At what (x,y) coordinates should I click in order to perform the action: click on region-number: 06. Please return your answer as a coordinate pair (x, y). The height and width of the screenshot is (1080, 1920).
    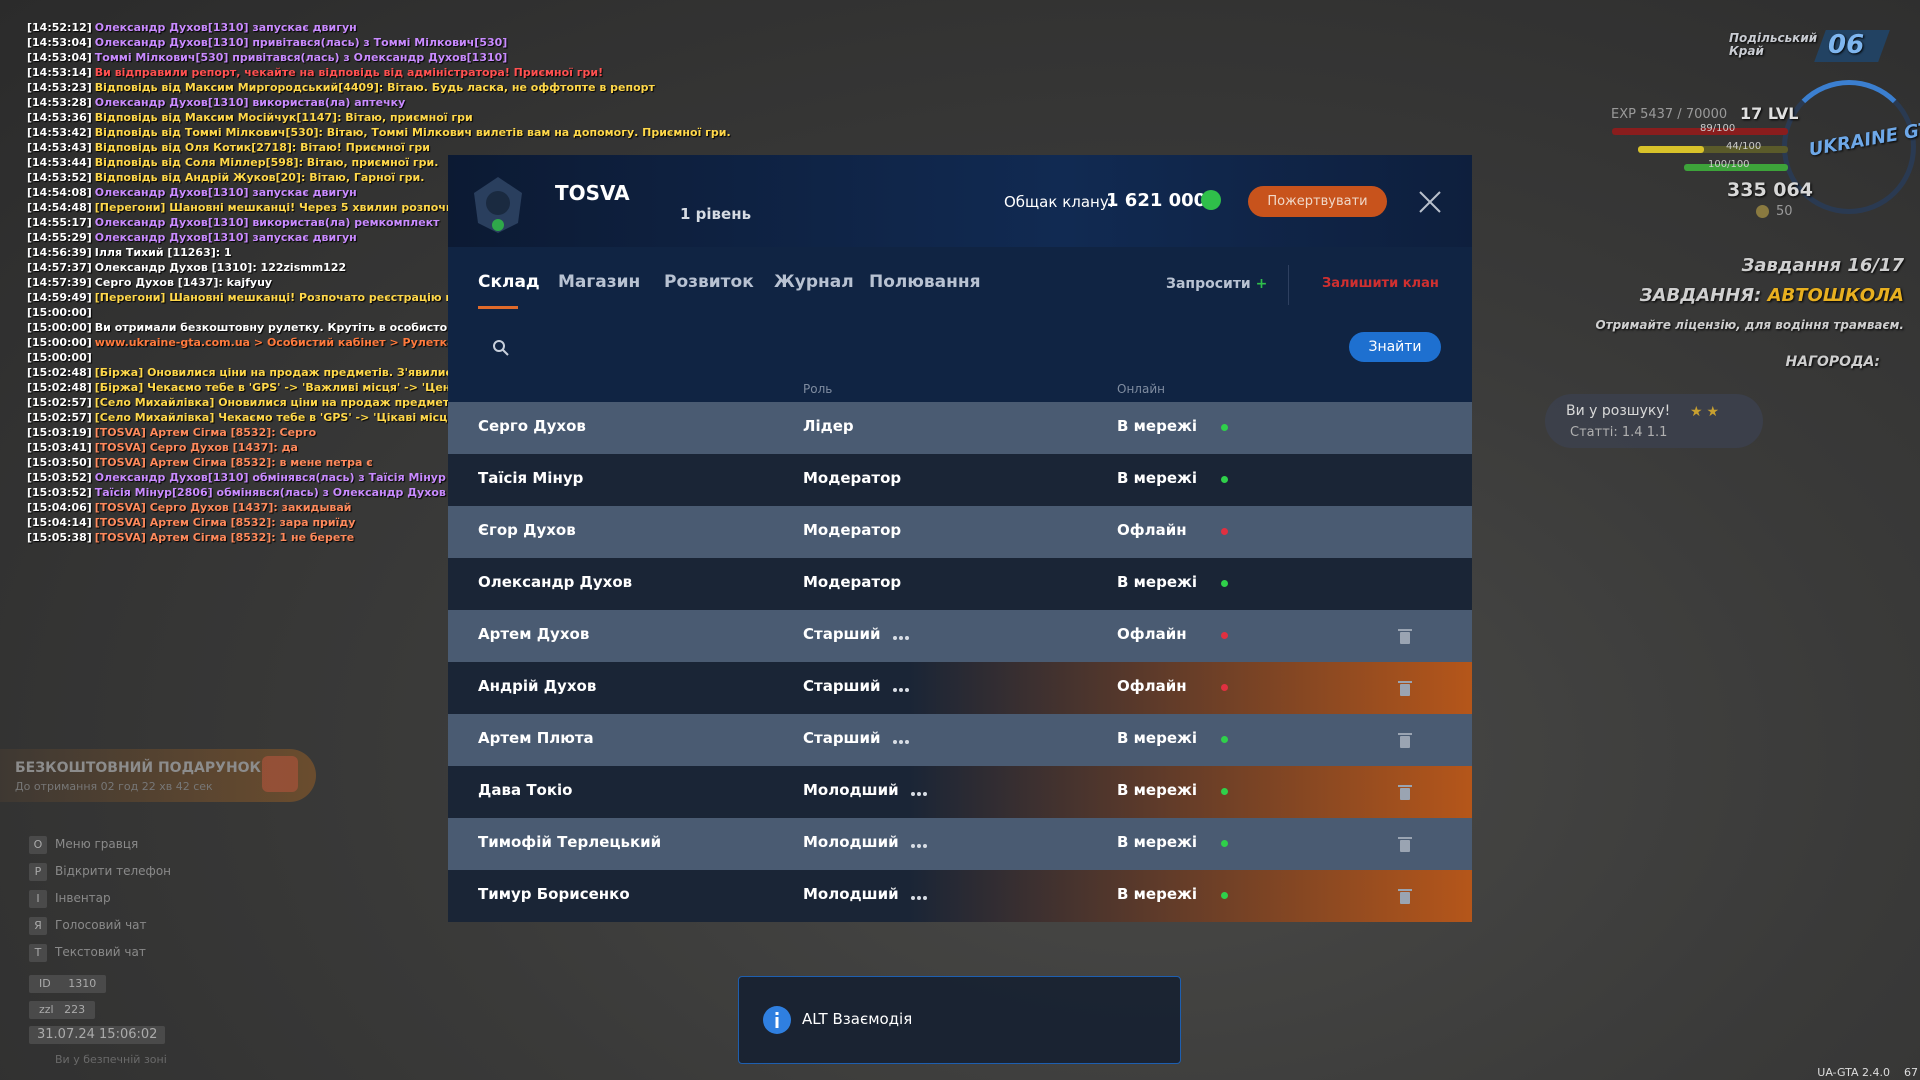
    Looking at the image, I should click on (1846, 45).